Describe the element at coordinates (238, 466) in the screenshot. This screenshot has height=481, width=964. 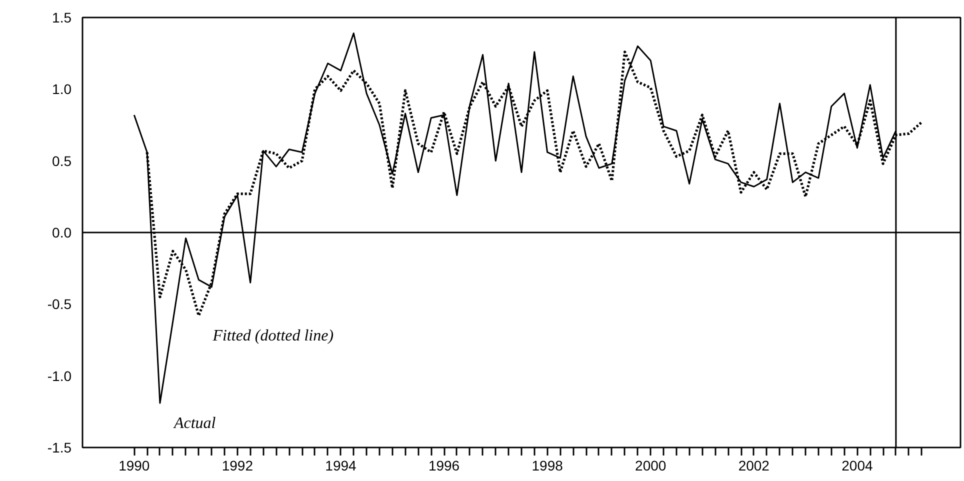
I see `x-tick-label: 1992` at that location.